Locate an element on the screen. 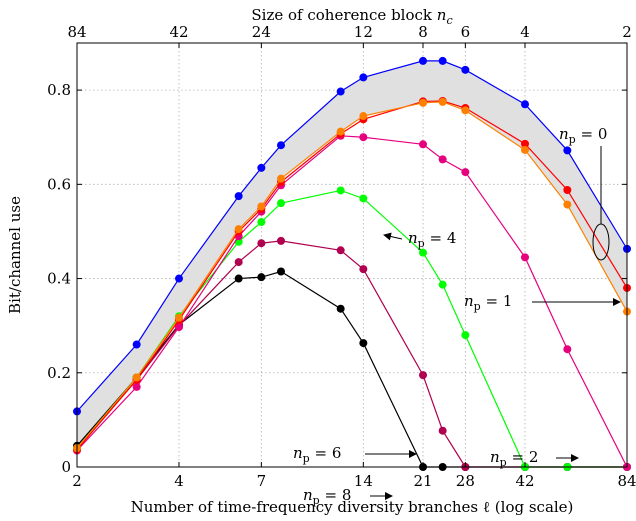  x-tick-label: 84 is located at coordinates (626, 481).